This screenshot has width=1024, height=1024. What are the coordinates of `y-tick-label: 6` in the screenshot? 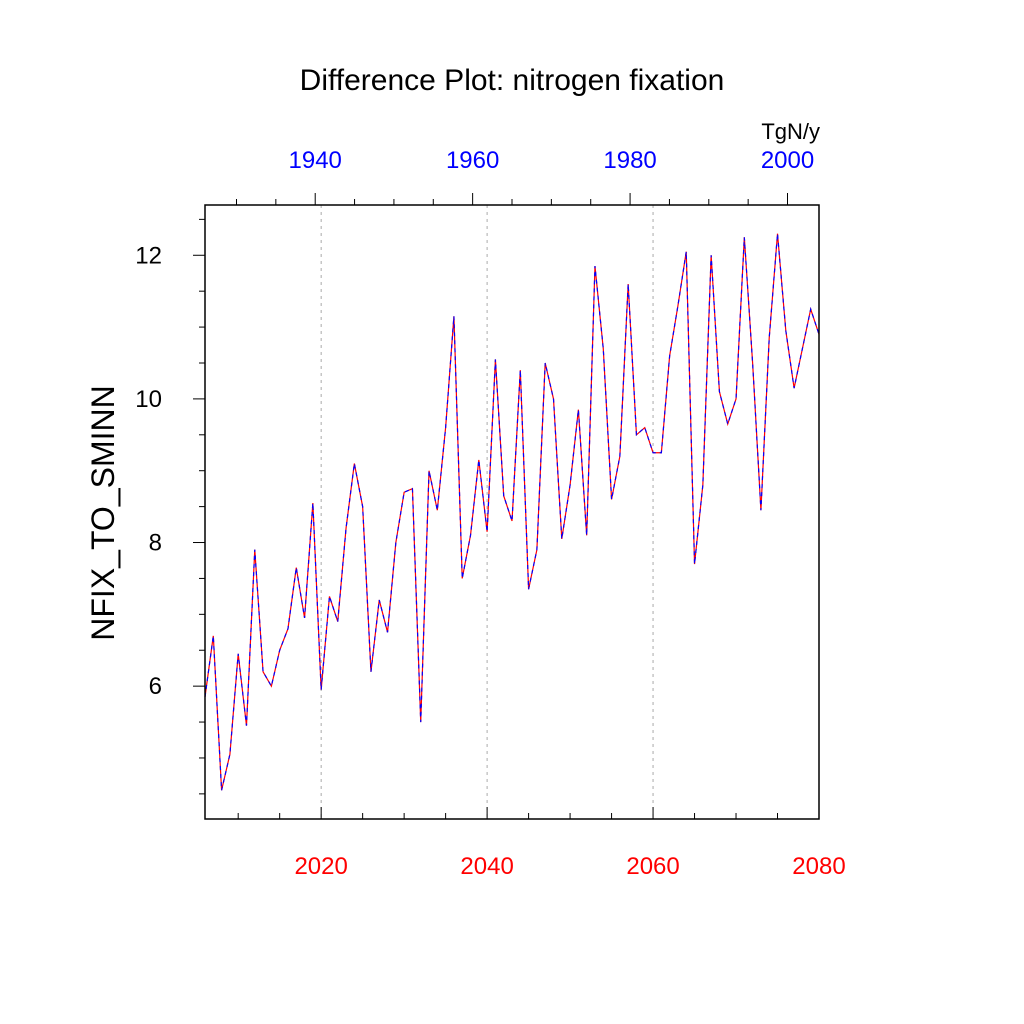 It's located at (155, 686).